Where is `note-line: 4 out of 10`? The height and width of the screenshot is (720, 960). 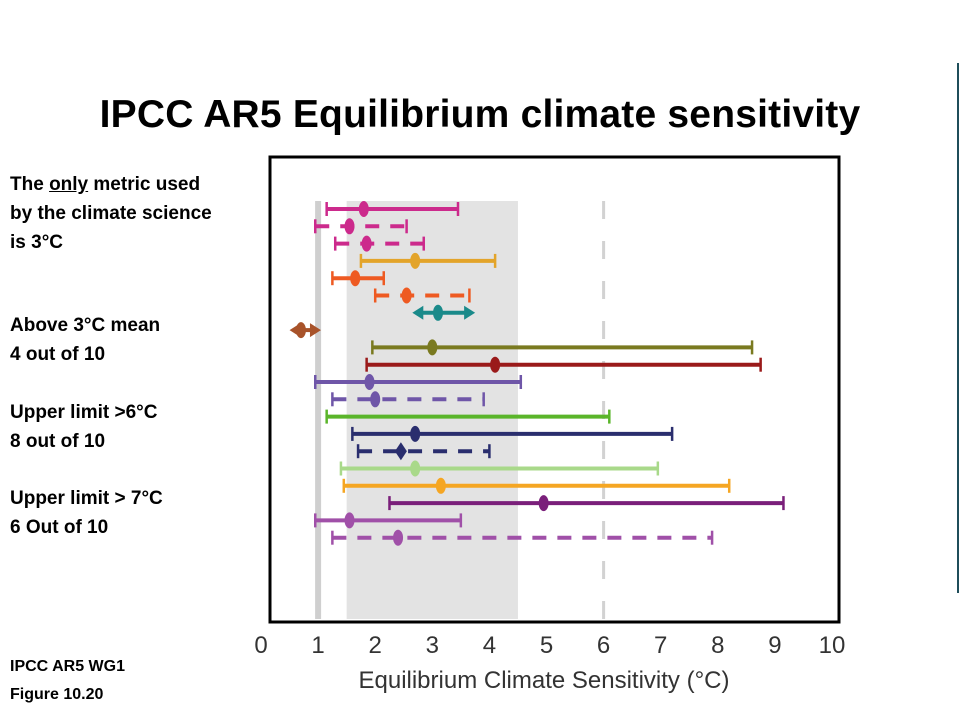 note-line: 4 out of 10 is located at coordinates (58, 354).